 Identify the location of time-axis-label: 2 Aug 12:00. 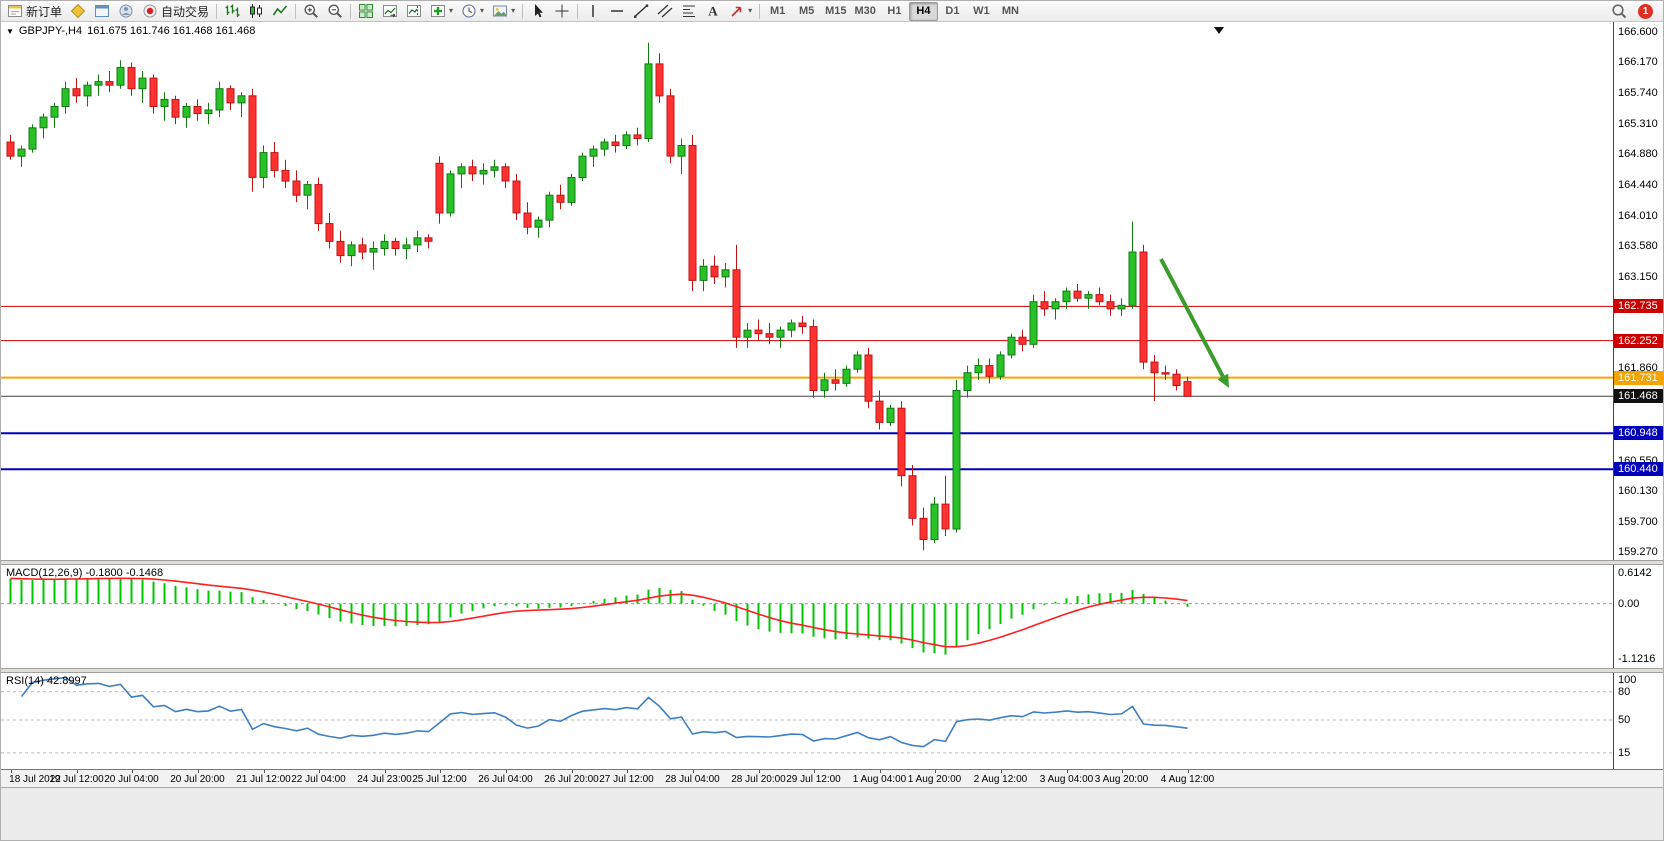
(1000, 779).